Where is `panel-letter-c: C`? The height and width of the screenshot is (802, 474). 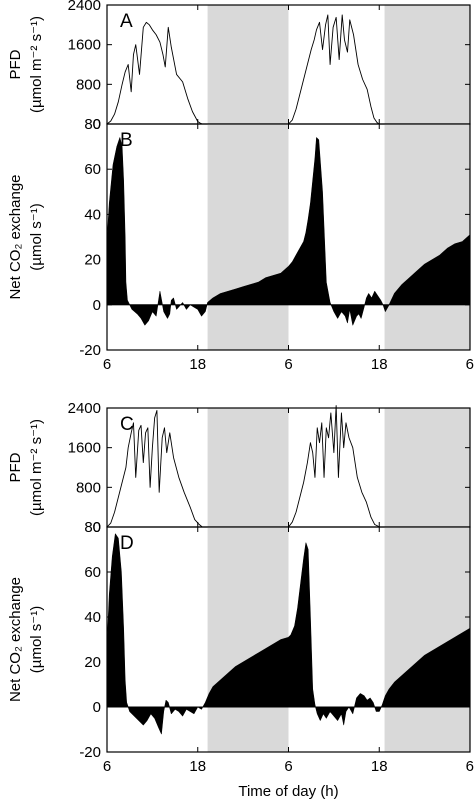
panel-letter-c: C is located at coordinates (127, 424).